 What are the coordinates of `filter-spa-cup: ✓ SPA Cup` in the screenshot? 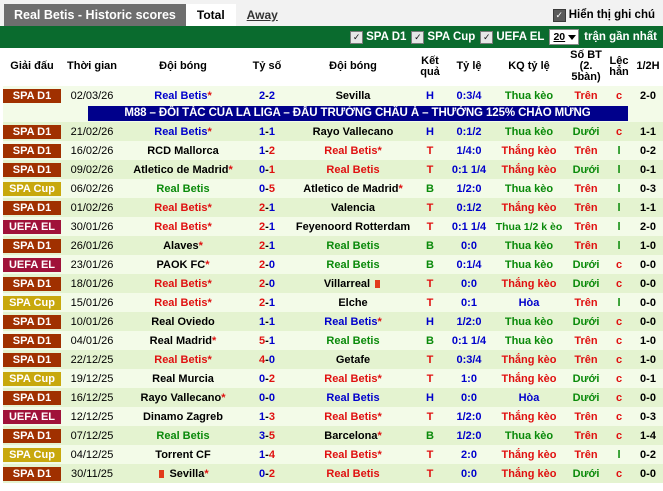 It's located at (443, 37).